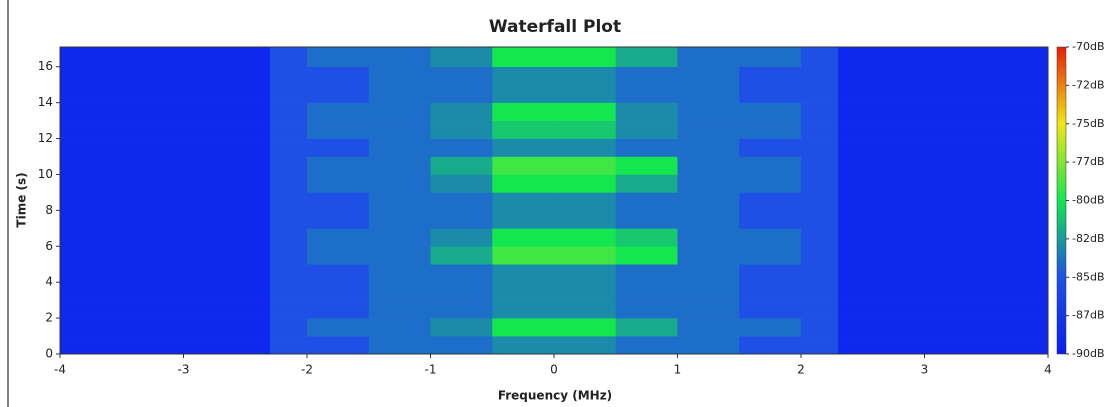 This screenshot has height=407, width=1113. Describe the element at coordinates (555, 396) in the screenshot. I see `x-axis-label: Frequency (MHz)` at that location.